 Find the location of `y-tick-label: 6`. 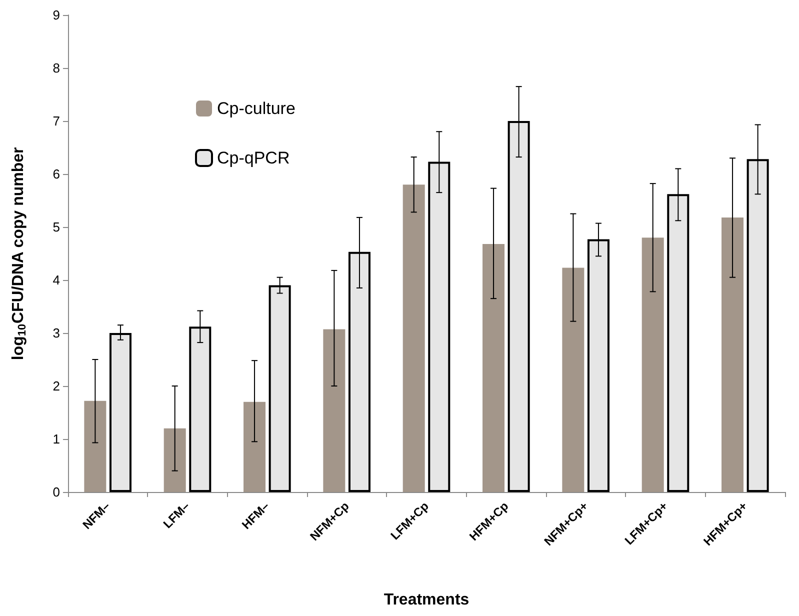

y-tick-label: 6 is located at coordinates (56, 174).